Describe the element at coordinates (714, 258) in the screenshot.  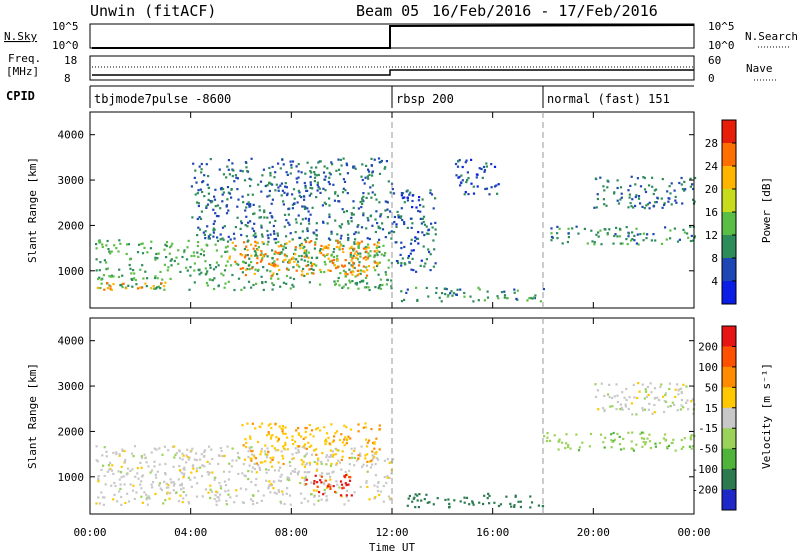
I see `colorbar-tick-label: 8` at that location.